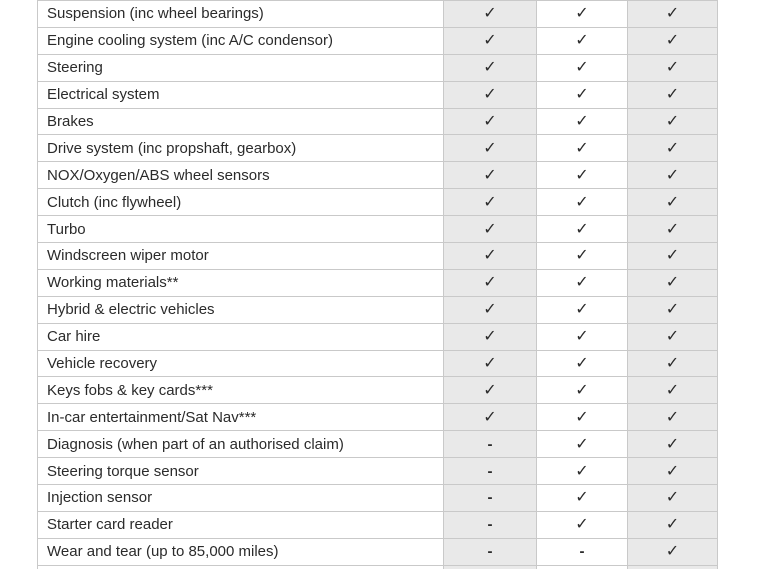 Image resolution: width=759 pixels, height=569 pixels. Describe the element at coordinates (240, 309) in the screenshot. I see `feature-label: Hybrid & electric vehicles` at that location.